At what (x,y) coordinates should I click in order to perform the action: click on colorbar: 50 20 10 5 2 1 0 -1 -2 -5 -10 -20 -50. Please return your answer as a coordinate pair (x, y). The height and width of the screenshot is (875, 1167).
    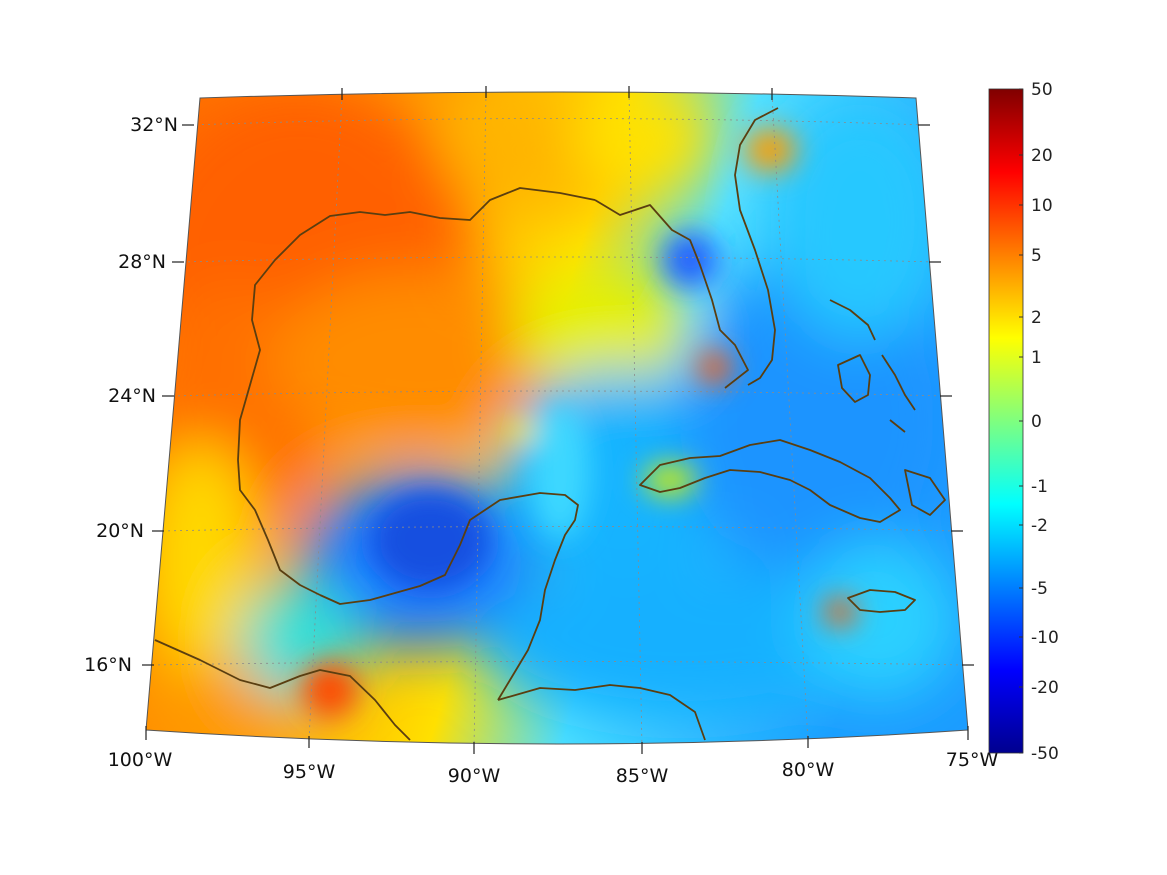
    Looking at the image, I should click on (1023, 422).